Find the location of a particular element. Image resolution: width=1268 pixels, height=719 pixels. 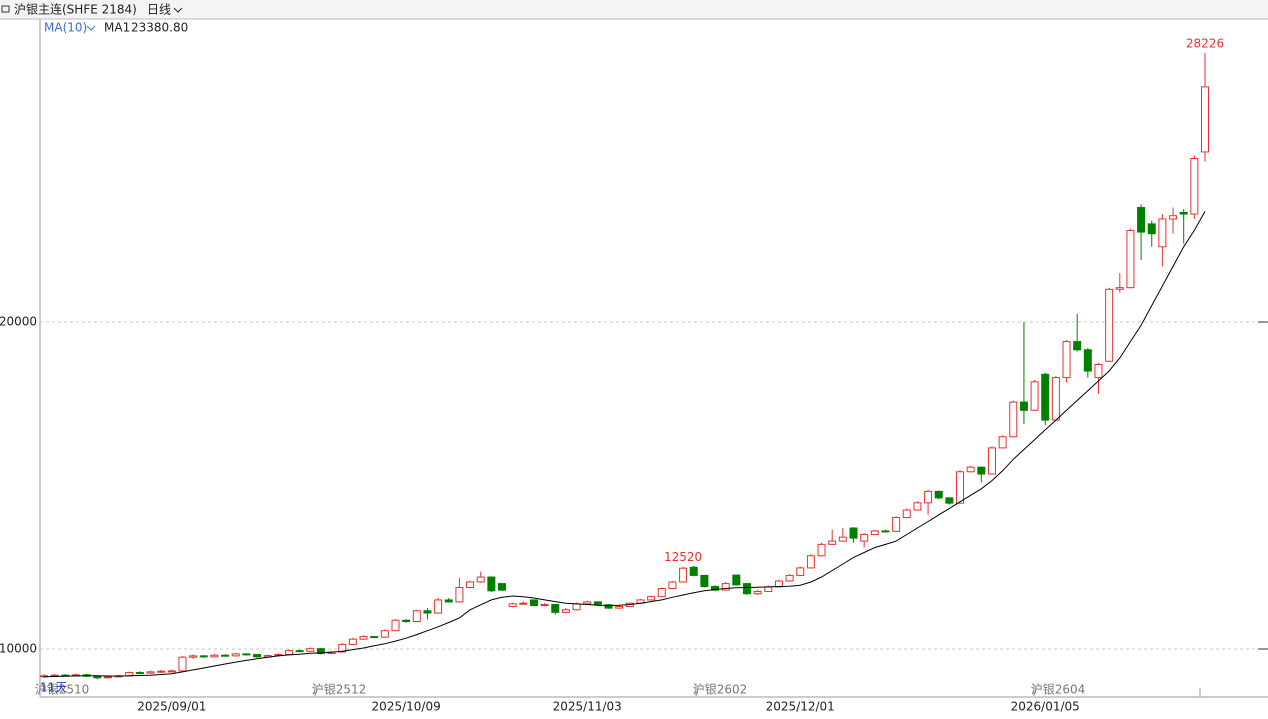

x-tick-label: 2025/10/09 is located at coordinates (406, 707).